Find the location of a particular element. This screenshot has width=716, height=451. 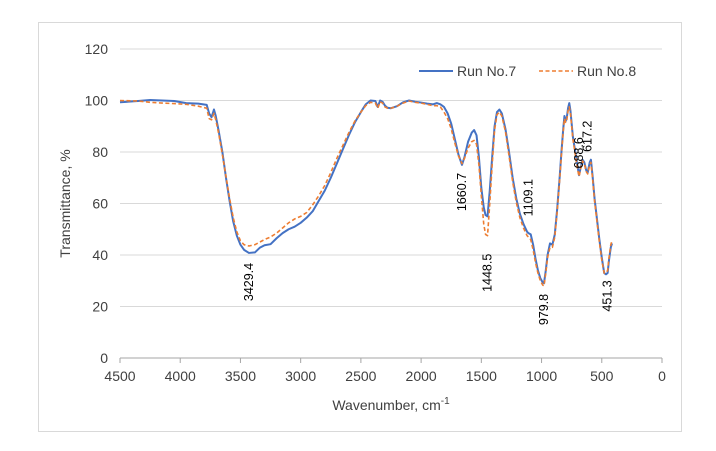

y-tick-label: 100 is located at coordinates (97, 101).